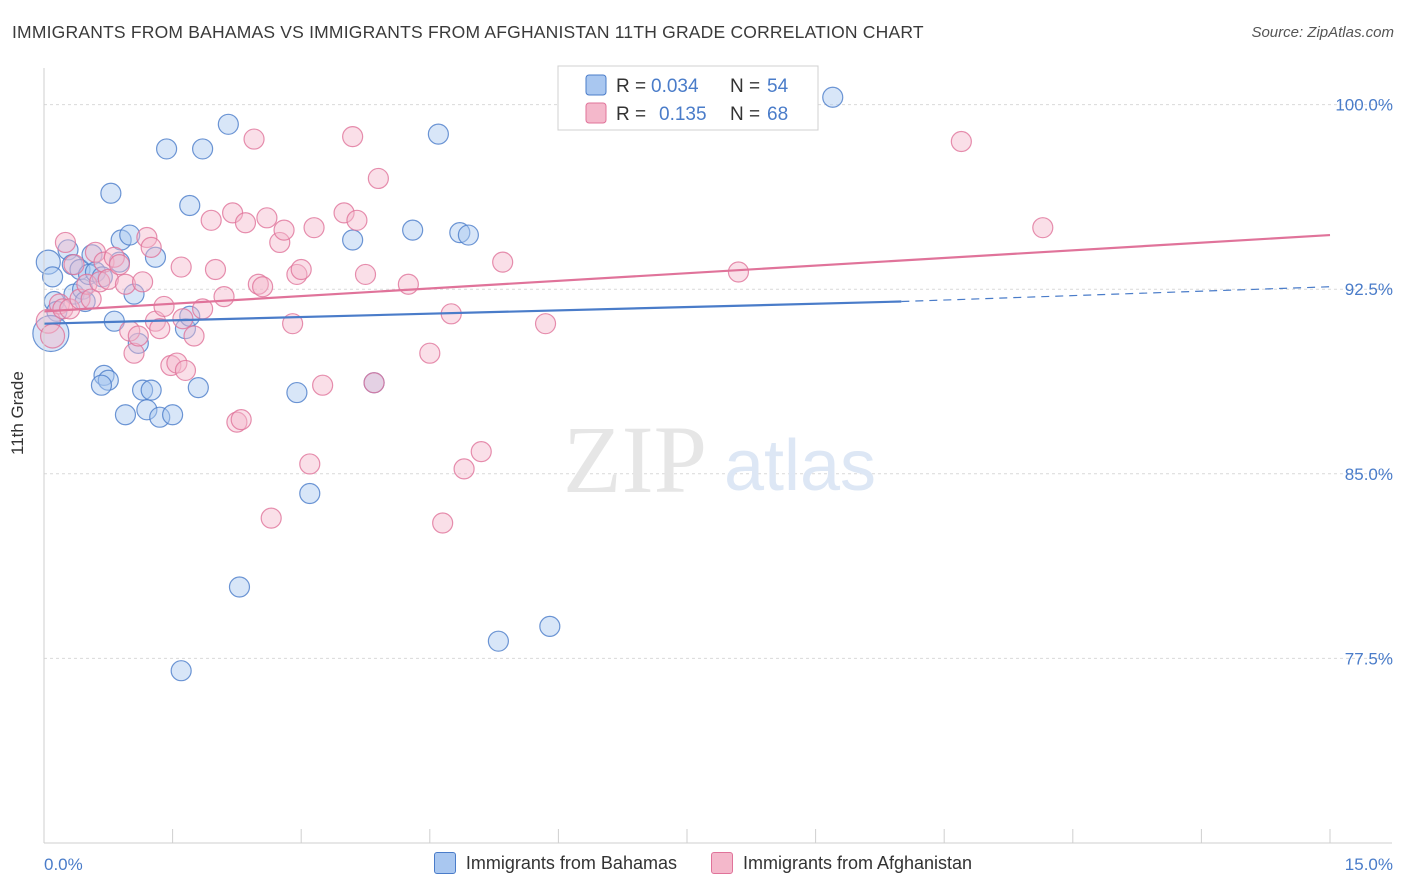 The image size is (1406, 892). What do you see at coordinates (63, 864) in the screenshot?
I see `x-tick-label-min: 0.0%` at bounding box center [63, 864].